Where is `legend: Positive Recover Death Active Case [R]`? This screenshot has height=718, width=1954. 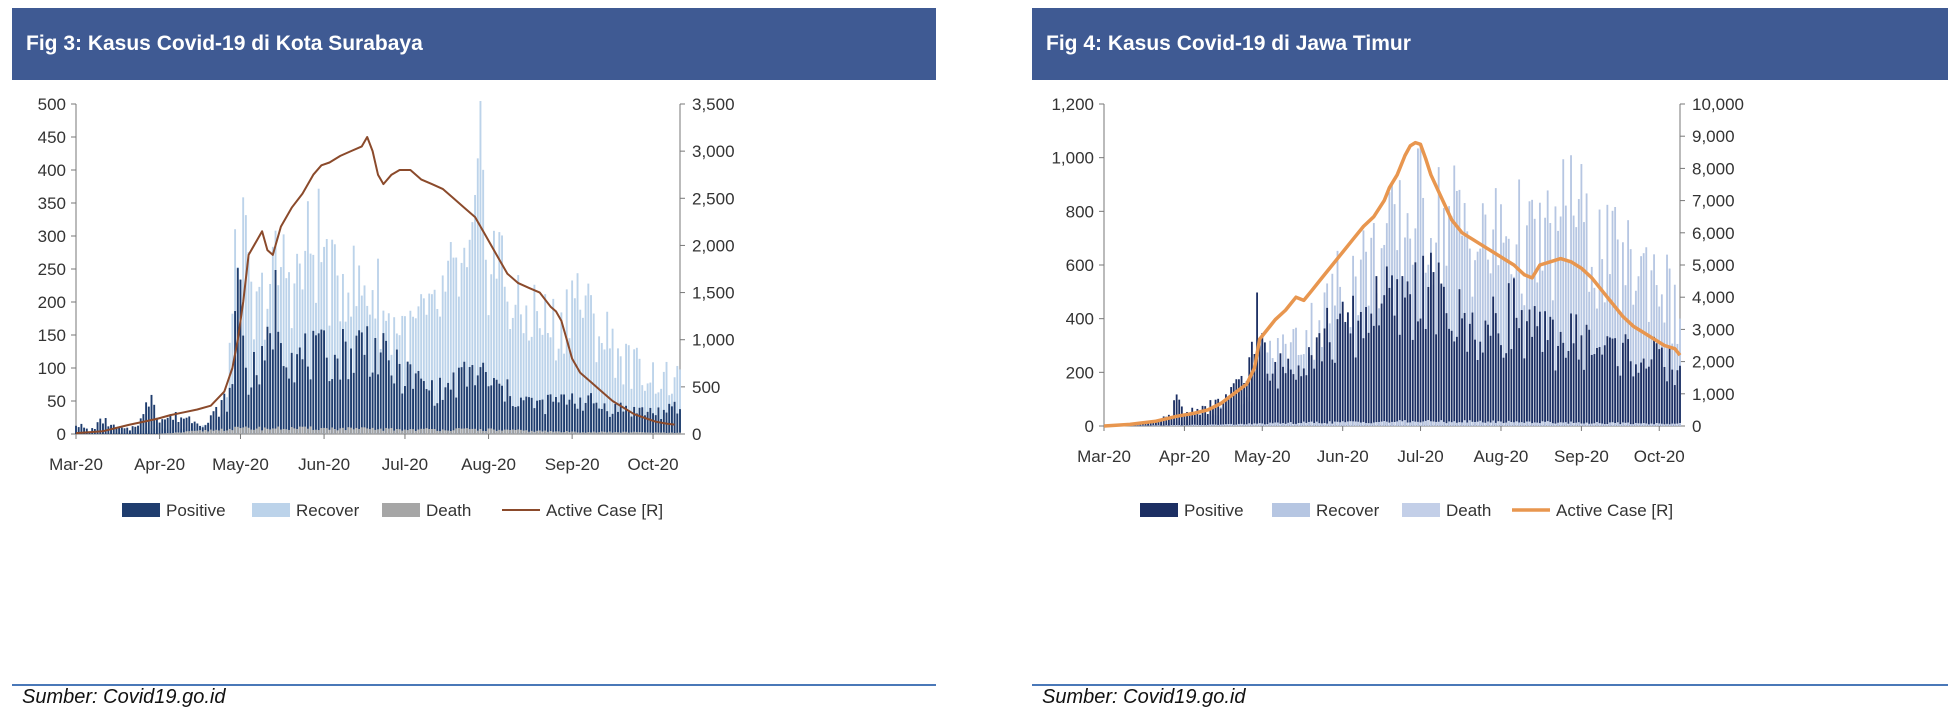 legend: Positive Recover Death Active Case [R] is located at coordinates (392, 510).